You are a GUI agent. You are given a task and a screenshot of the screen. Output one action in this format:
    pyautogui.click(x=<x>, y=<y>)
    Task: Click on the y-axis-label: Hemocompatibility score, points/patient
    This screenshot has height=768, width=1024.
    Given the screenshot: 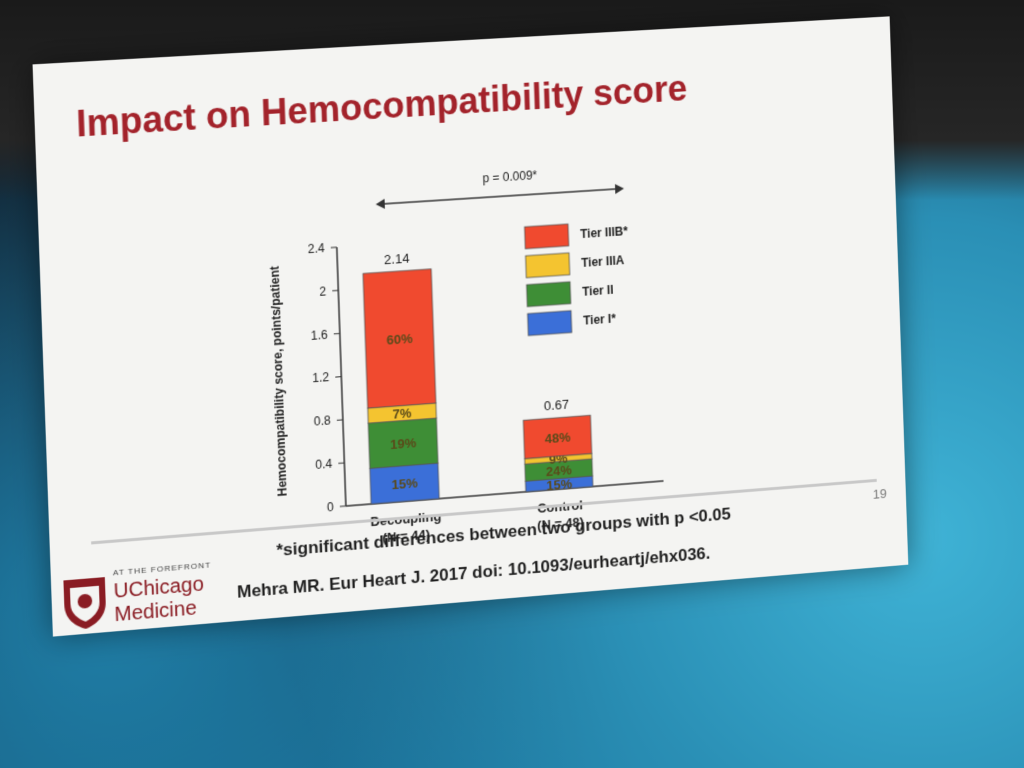 What is the action you would take?
    pyautogui.click(x=279, y=381)
    